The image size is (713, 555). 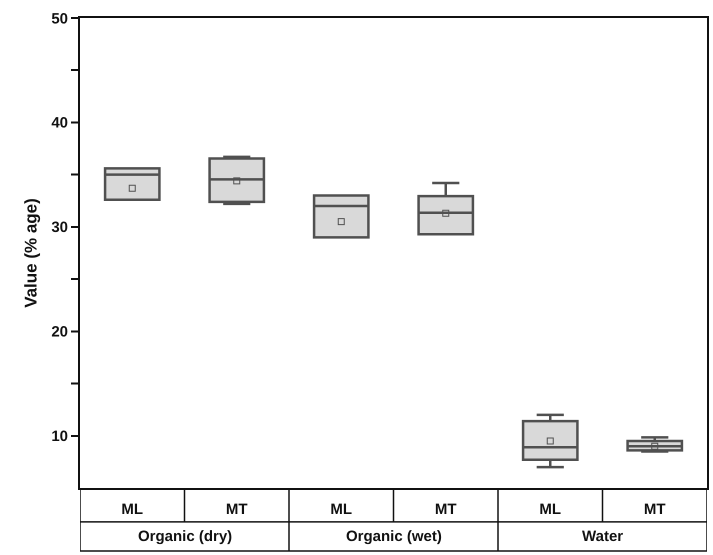 What do you see at coordinates (59, 19) in the screenshot?
I see `y-tick-label: 50` at bounding box center [59, 19].